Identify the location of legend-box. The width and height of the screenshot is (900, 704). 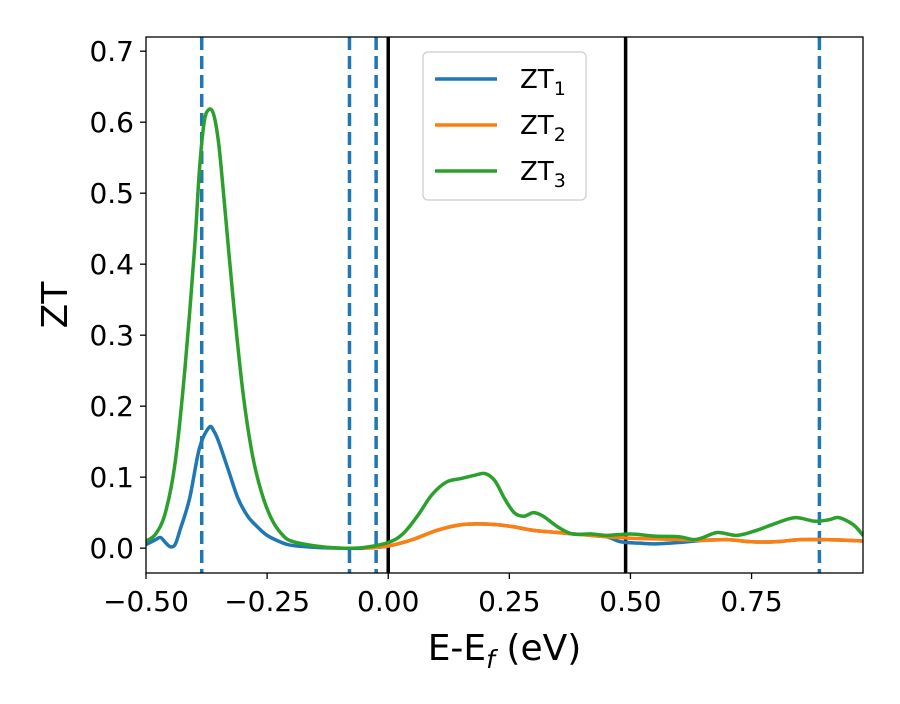
(504, 126).